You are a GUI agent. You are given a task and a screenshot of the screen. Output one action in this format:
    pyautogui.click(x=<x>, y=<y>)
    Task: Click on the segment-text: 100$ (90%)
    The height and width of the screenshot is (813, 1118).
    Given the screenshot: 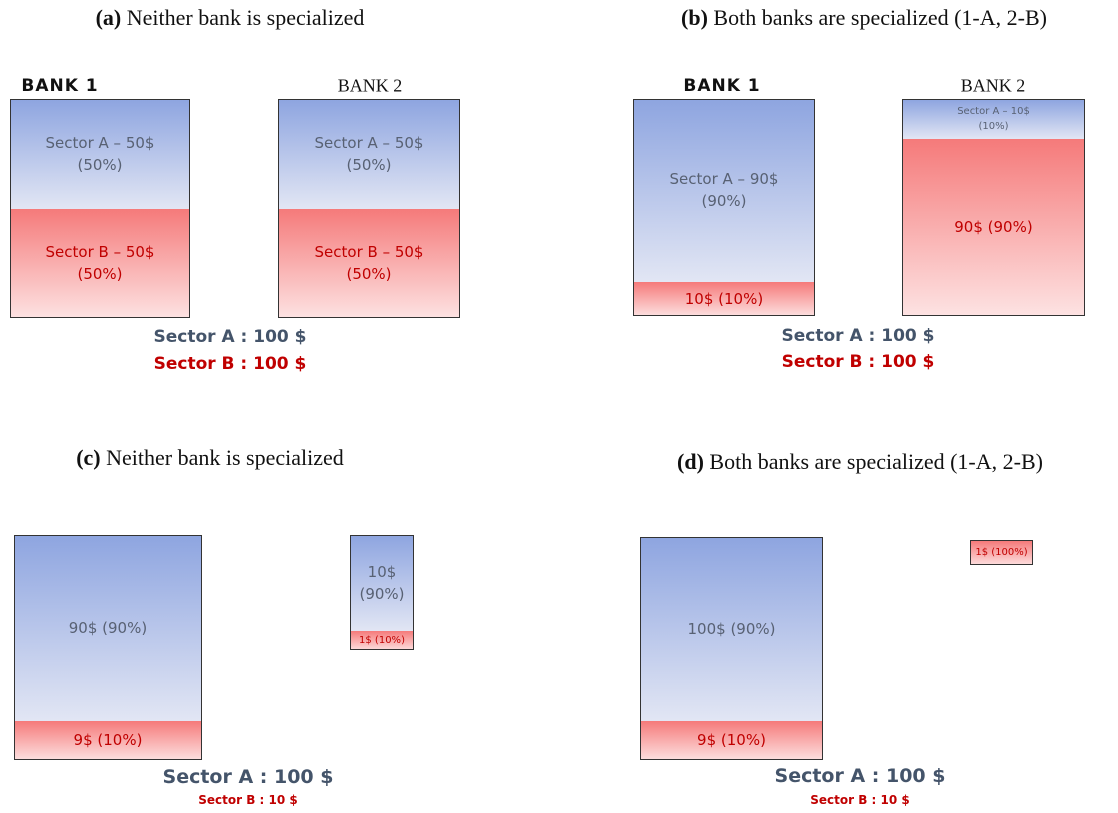 What is the action you would take?
    pyautogui.click(x=731, y=628)
    